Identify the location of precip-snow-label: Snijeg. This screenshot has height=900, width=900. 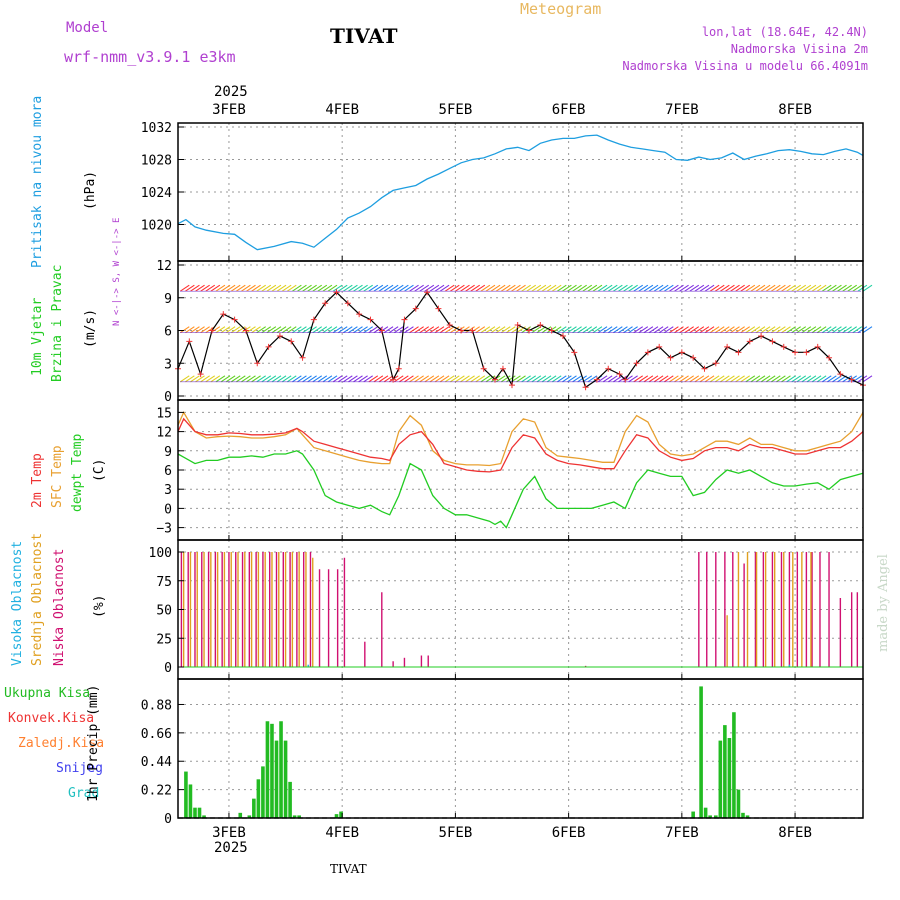
(79, 768).